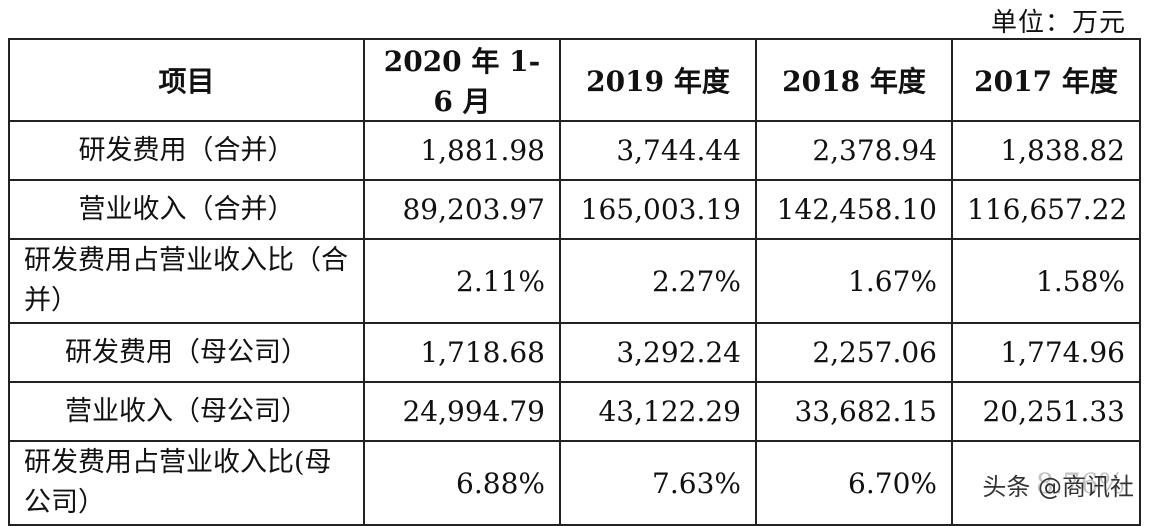  I want to click on header-2019: 2019 年度, so click(658, 80).